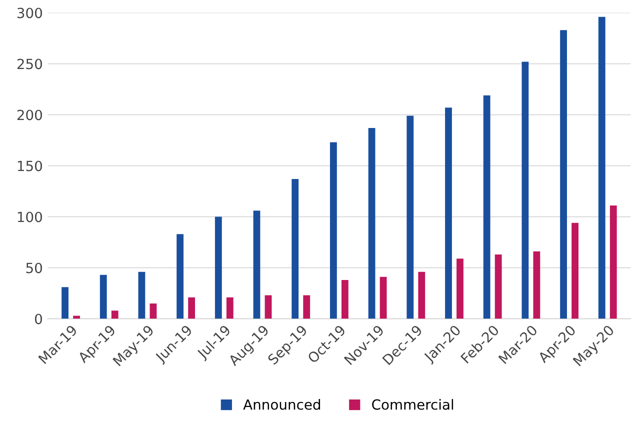  I want to click on legend-label: Commercial, so click(413, 404).